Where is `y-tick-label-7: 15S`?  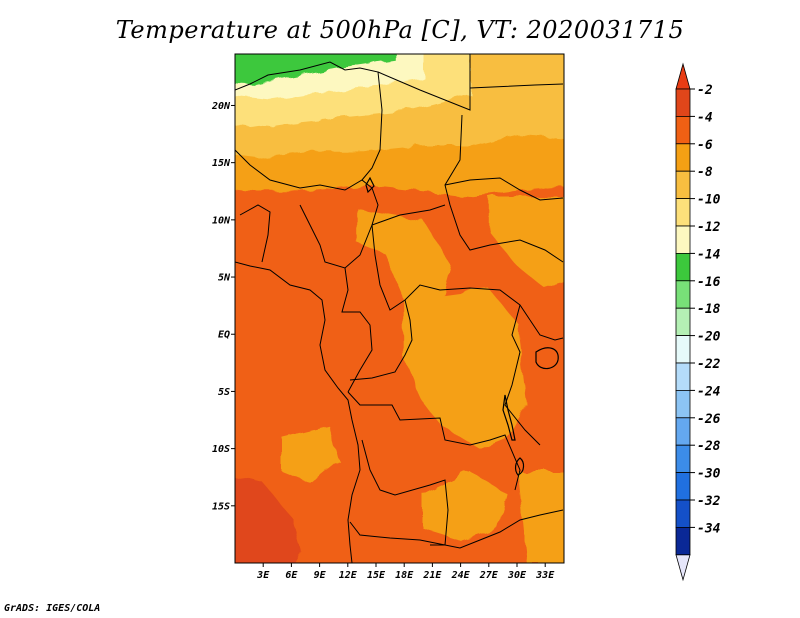
y-tick-label-7: 15S is located at coordinates (221, 506).